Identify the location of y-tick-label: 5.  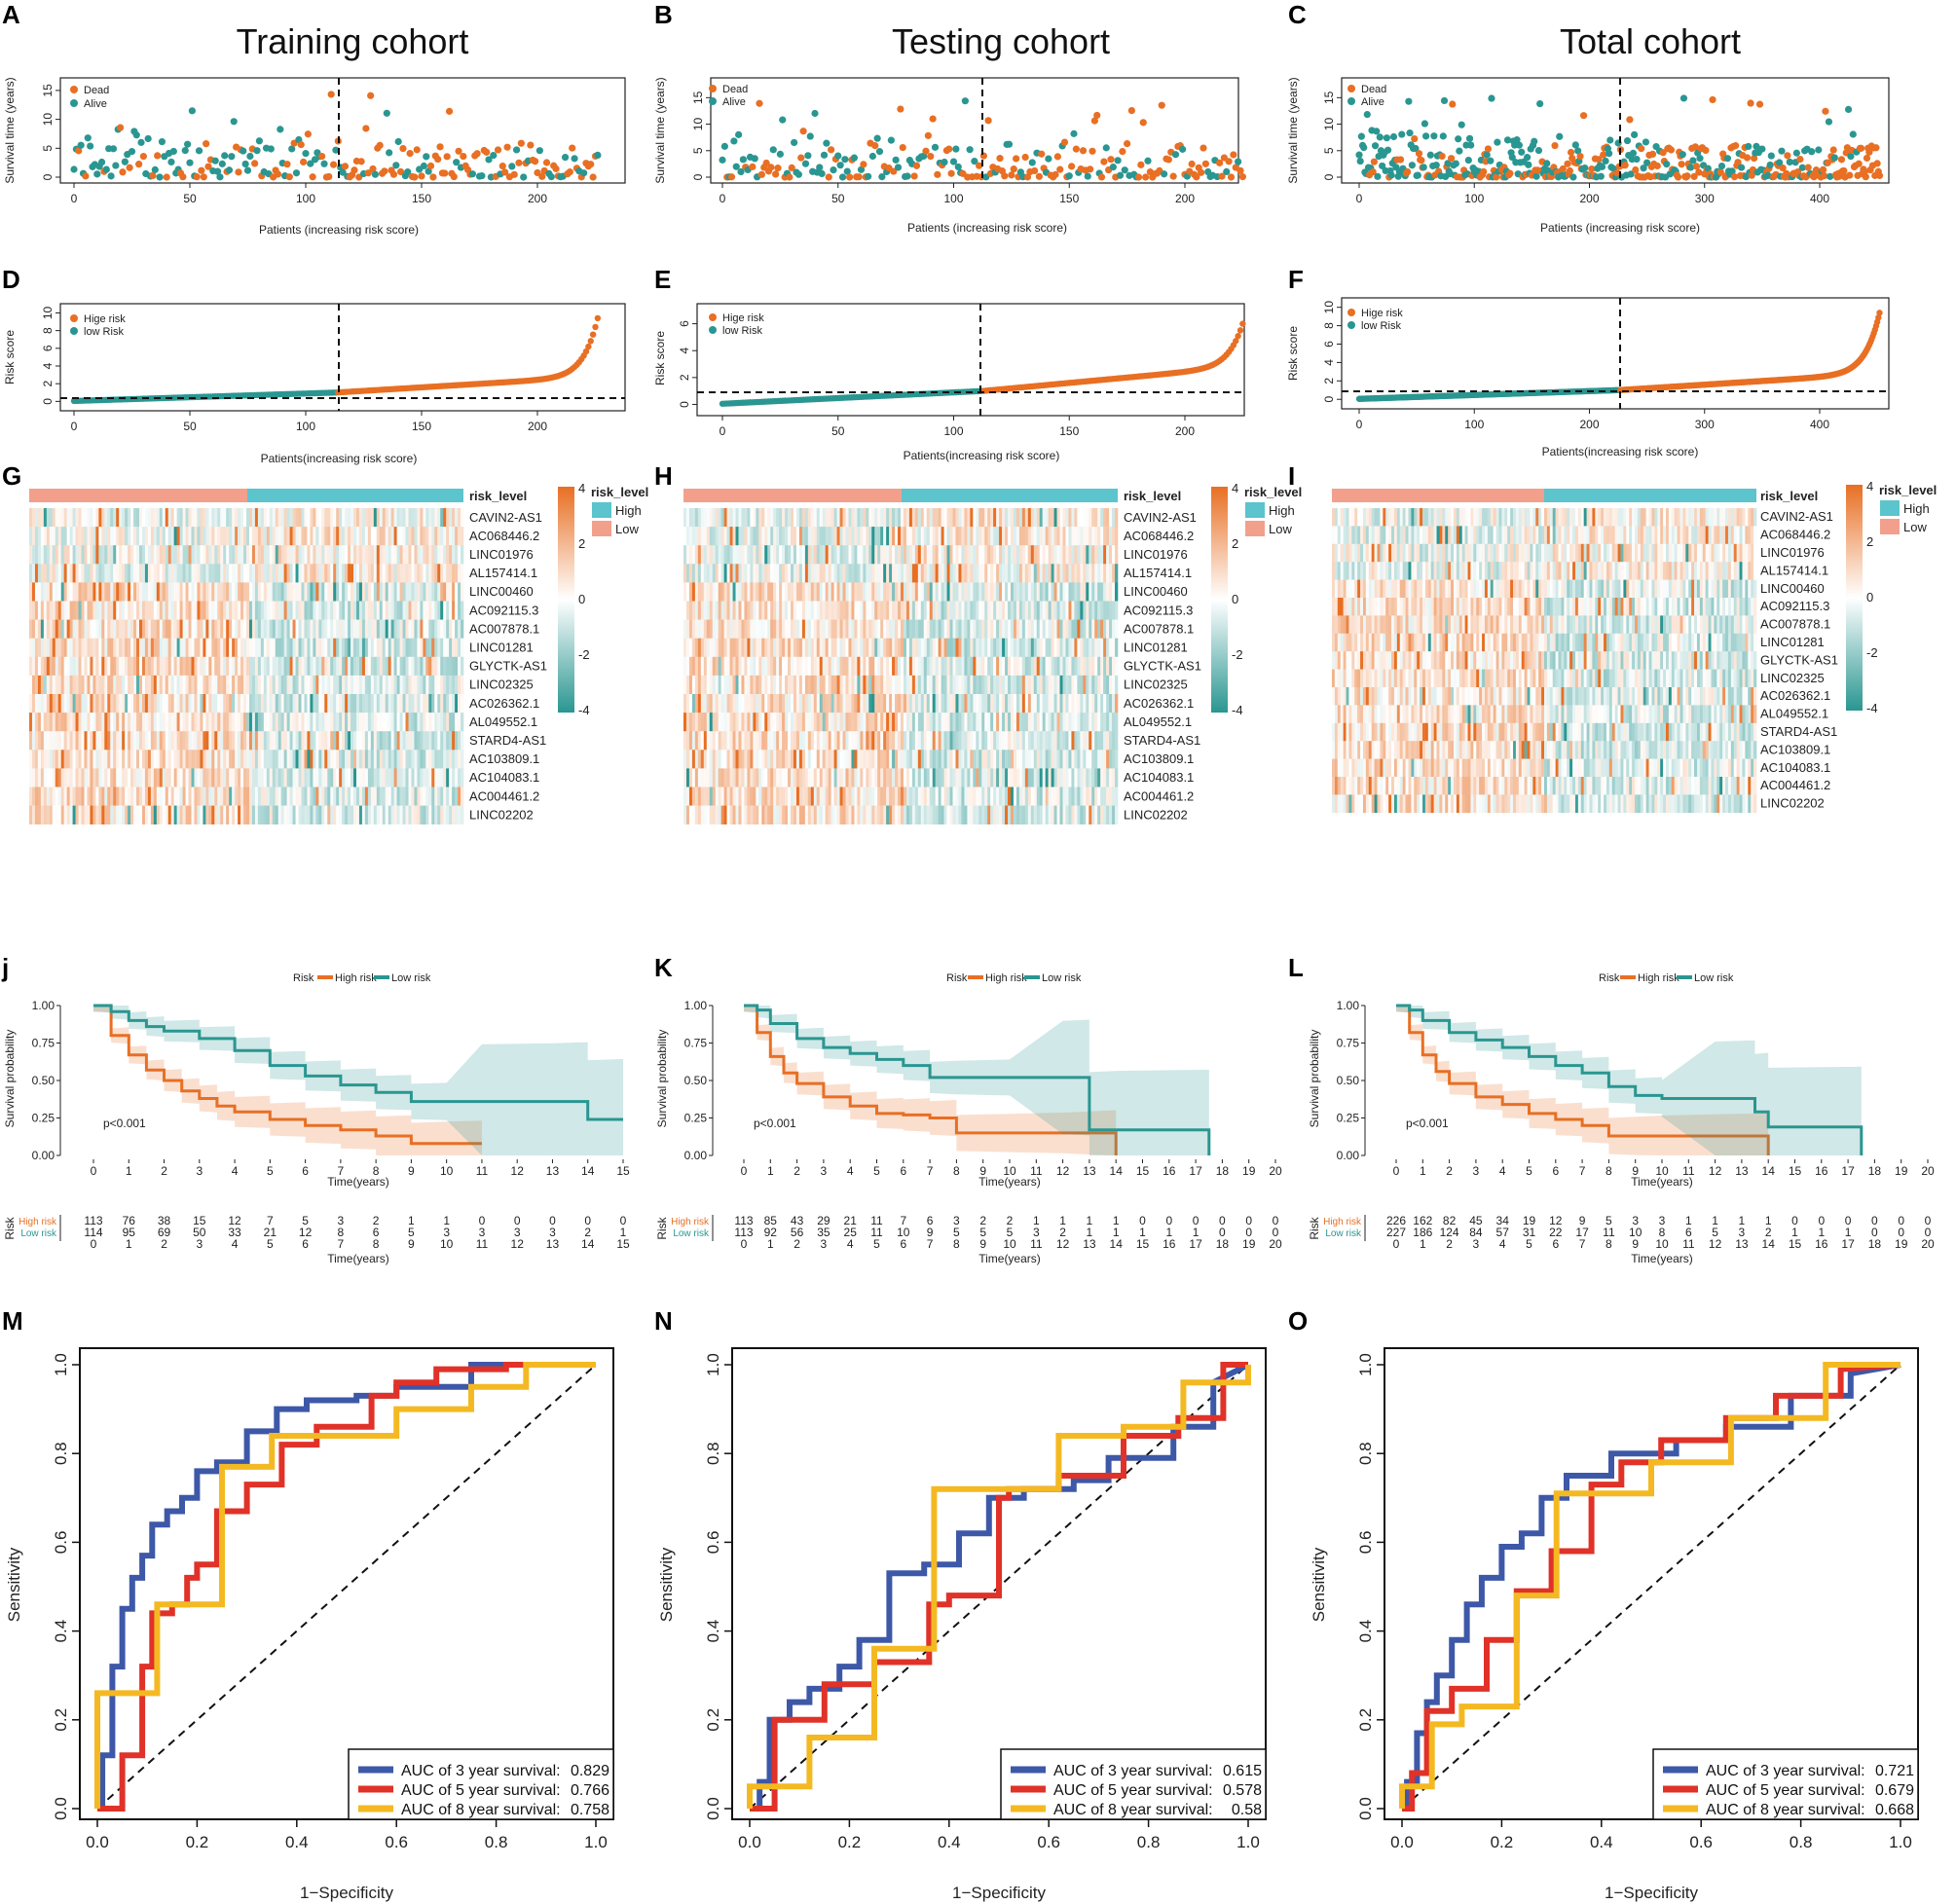
(1329, 150).